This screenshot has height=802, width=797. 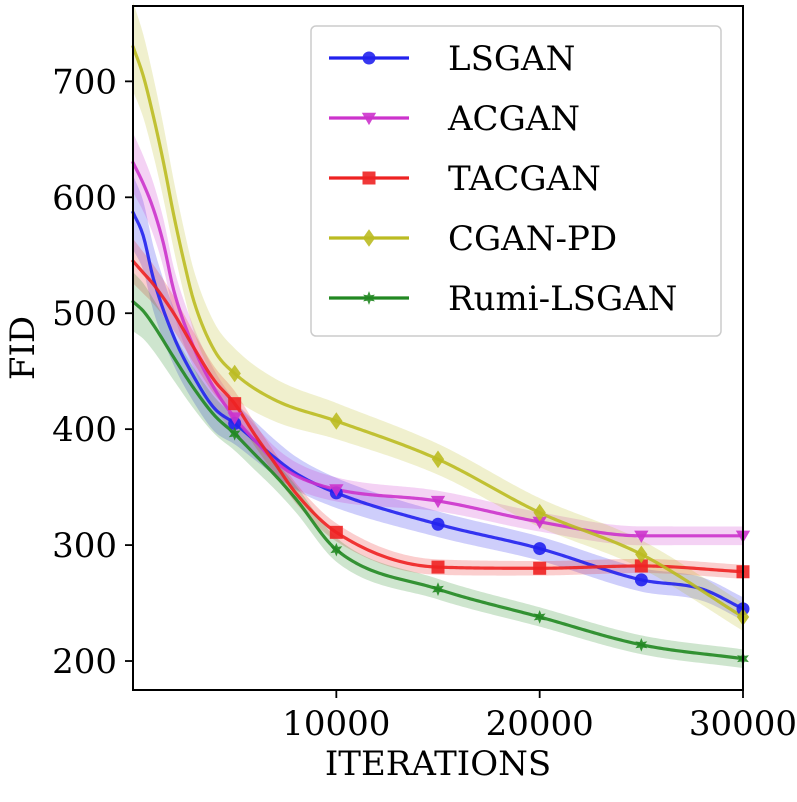 I want to click on y-tick-label: 700, so click(x=84, y=82).